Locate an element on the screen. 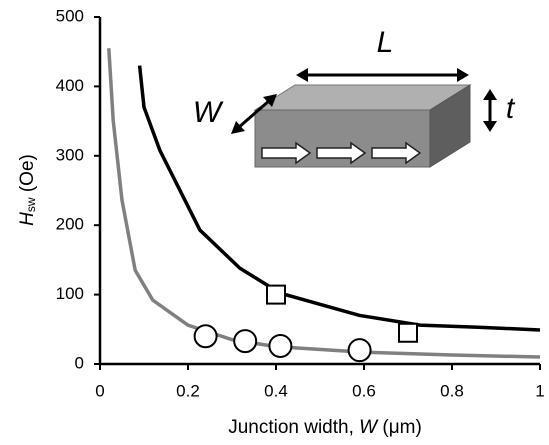 This screenshot has width=549, height=445. y-tick-label: 400 is located at coordinates (70, 85).